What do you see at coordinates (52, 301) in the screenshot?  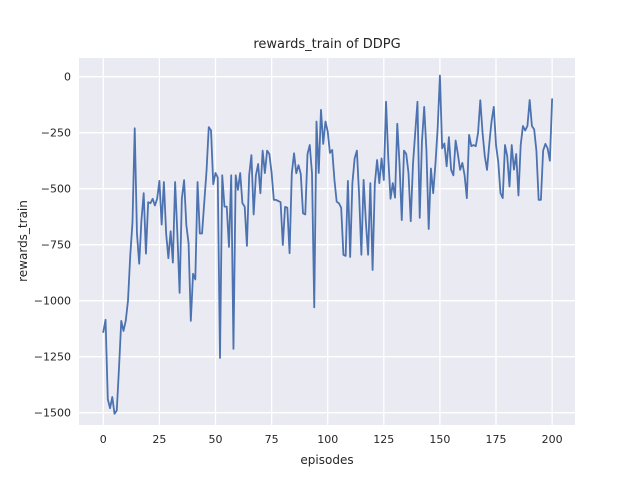 I see `y-tick-label: −1000` at bounding box center [52, 301].